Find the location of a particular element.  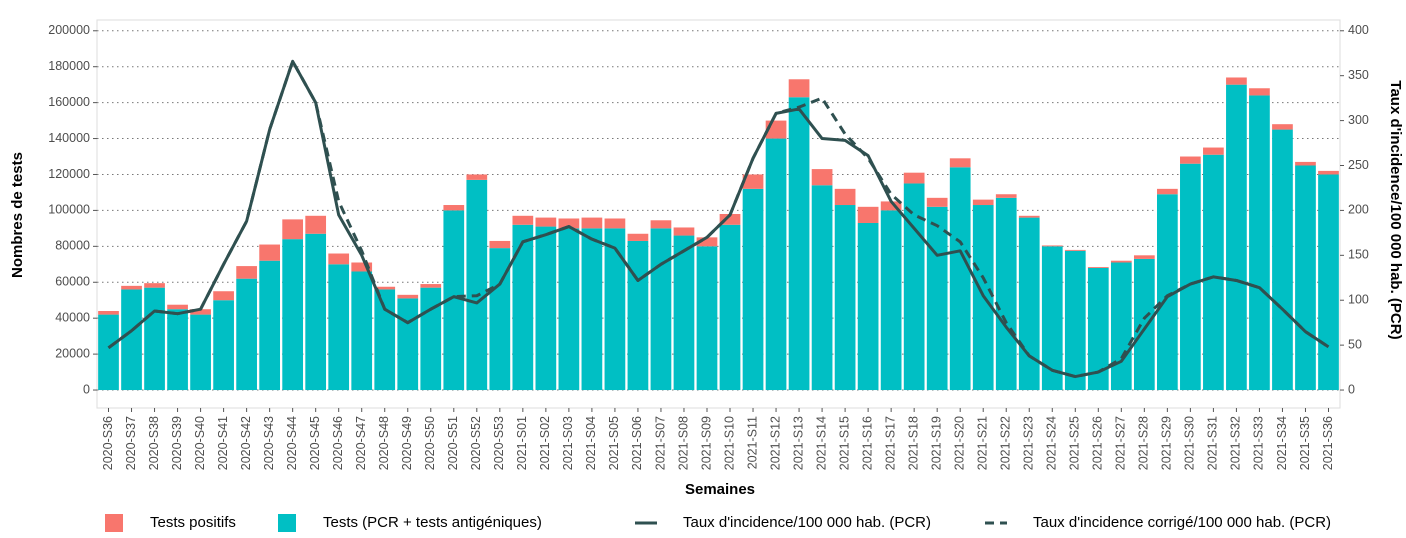

y2-tick-label: 150 is located at coordinates (1358, 255).